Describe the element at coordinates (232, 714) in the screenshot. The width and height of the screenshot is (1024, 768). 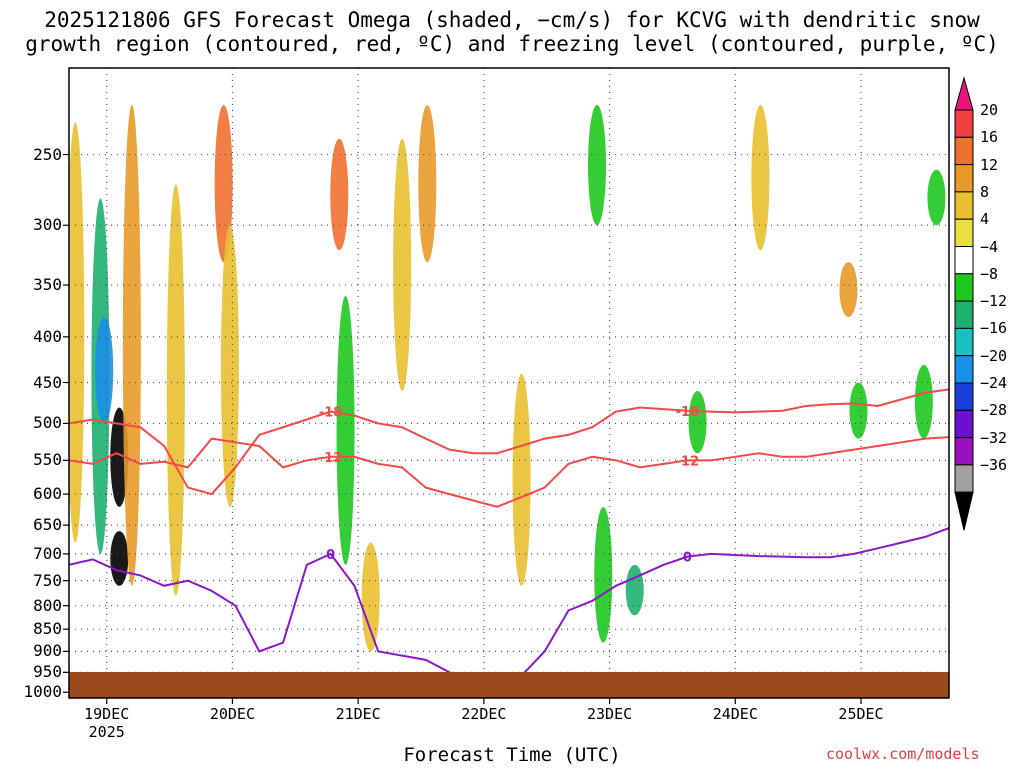
I see `x-tick-label: 20DEC` at that location.